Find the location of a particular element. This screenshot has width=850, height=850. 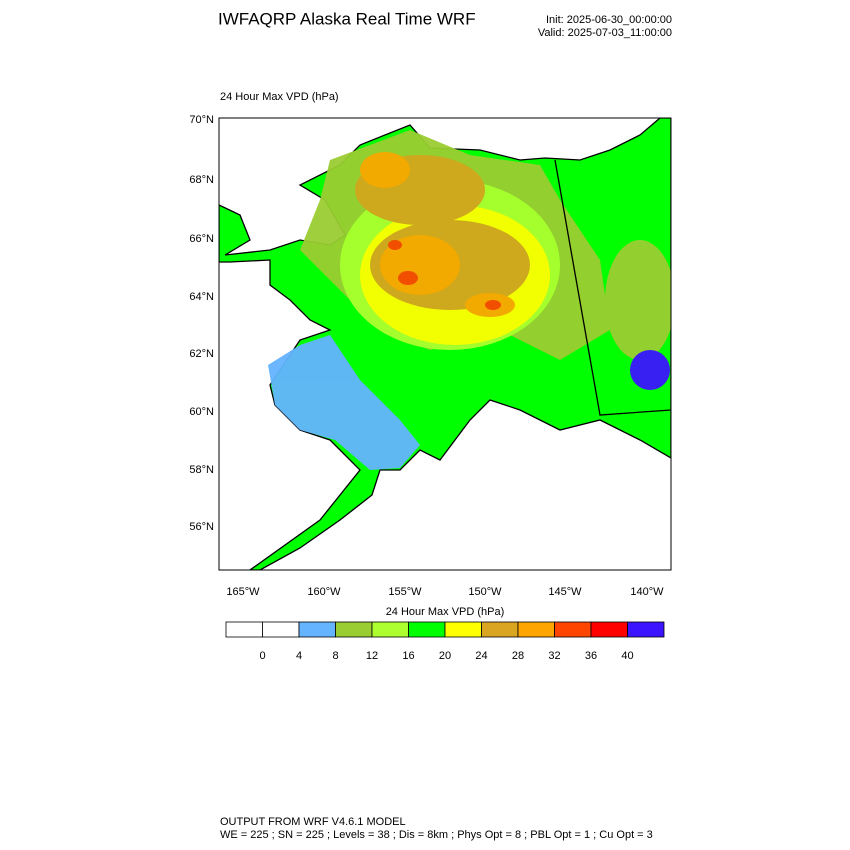

lat-label: 60°N is located at coordinates (201, 412).